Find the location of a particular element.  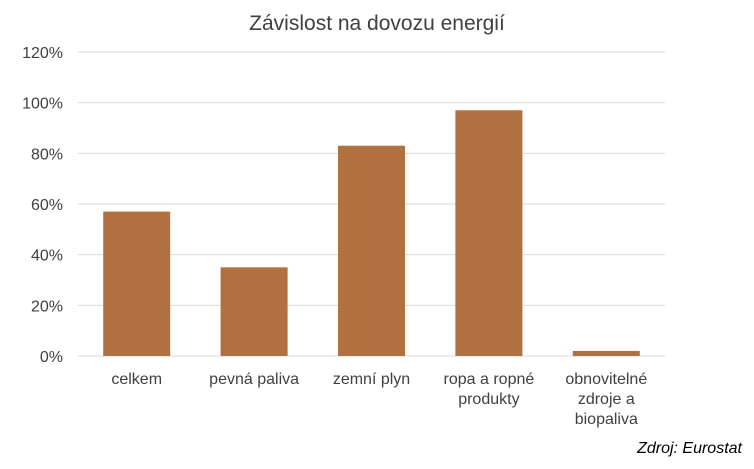

x-category-label-line: biopaliva is located at coordinates (606, 419).